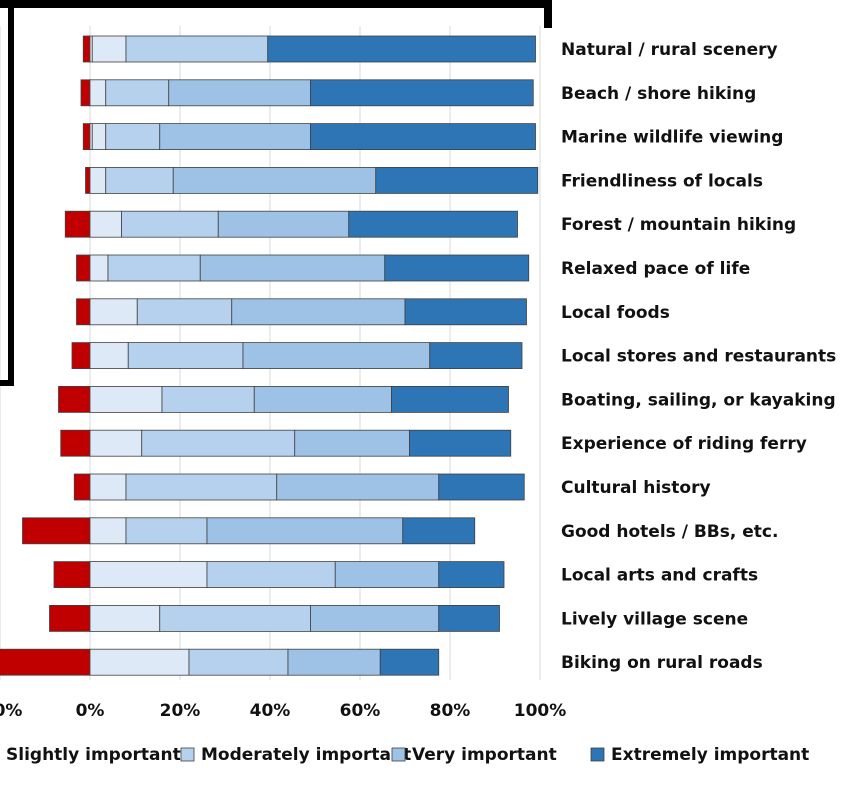 The height and width of the screenshot is (787, 842). What do you see at coordinates (306, 755) in the screenshot?
I see `legend-label: Moderately important` at bounding box center [306, 755].